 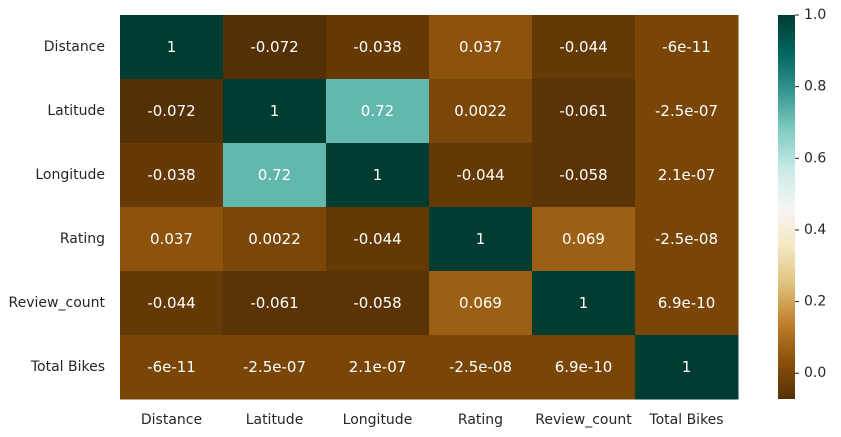 What do you see at coordinates (810, 194) in the screenshot?
I see `colorbar-ticks: 0.0 0.2 0.4 0.6 0.8 1.0` at bounding box center [810, 194].